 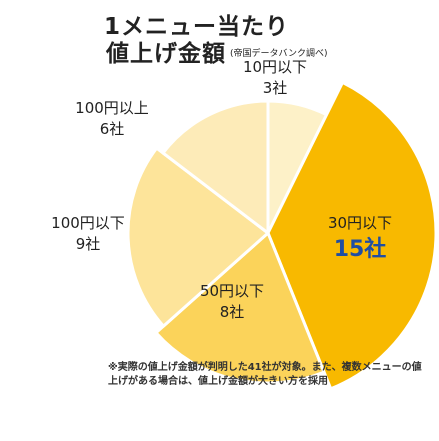 What do you see at coordinates (275, 88) in the screenshot?
I see `slice-value-label: 3社` at bounding box center [275, 88].